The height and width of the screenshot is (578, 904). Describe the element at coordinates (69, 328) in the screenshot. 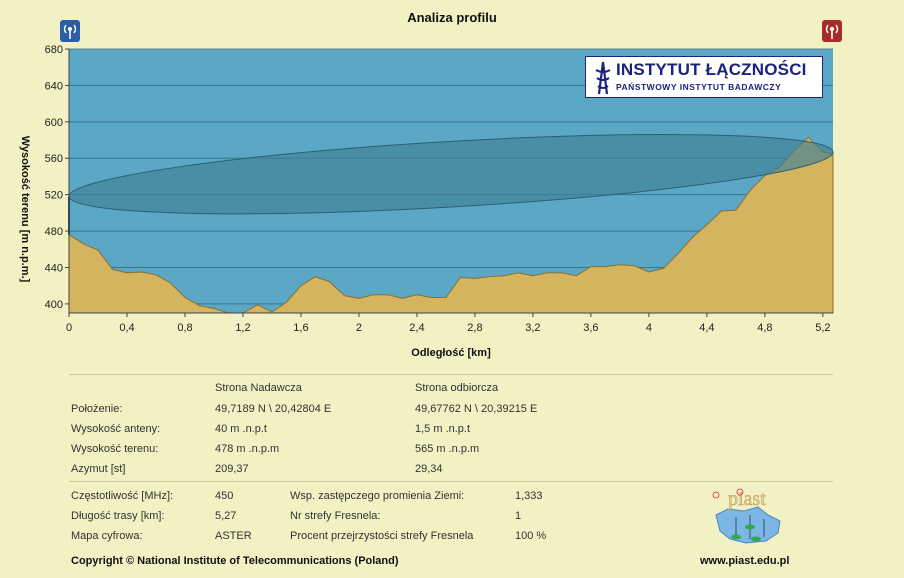

I see `x-tick-label: 0` at that location.